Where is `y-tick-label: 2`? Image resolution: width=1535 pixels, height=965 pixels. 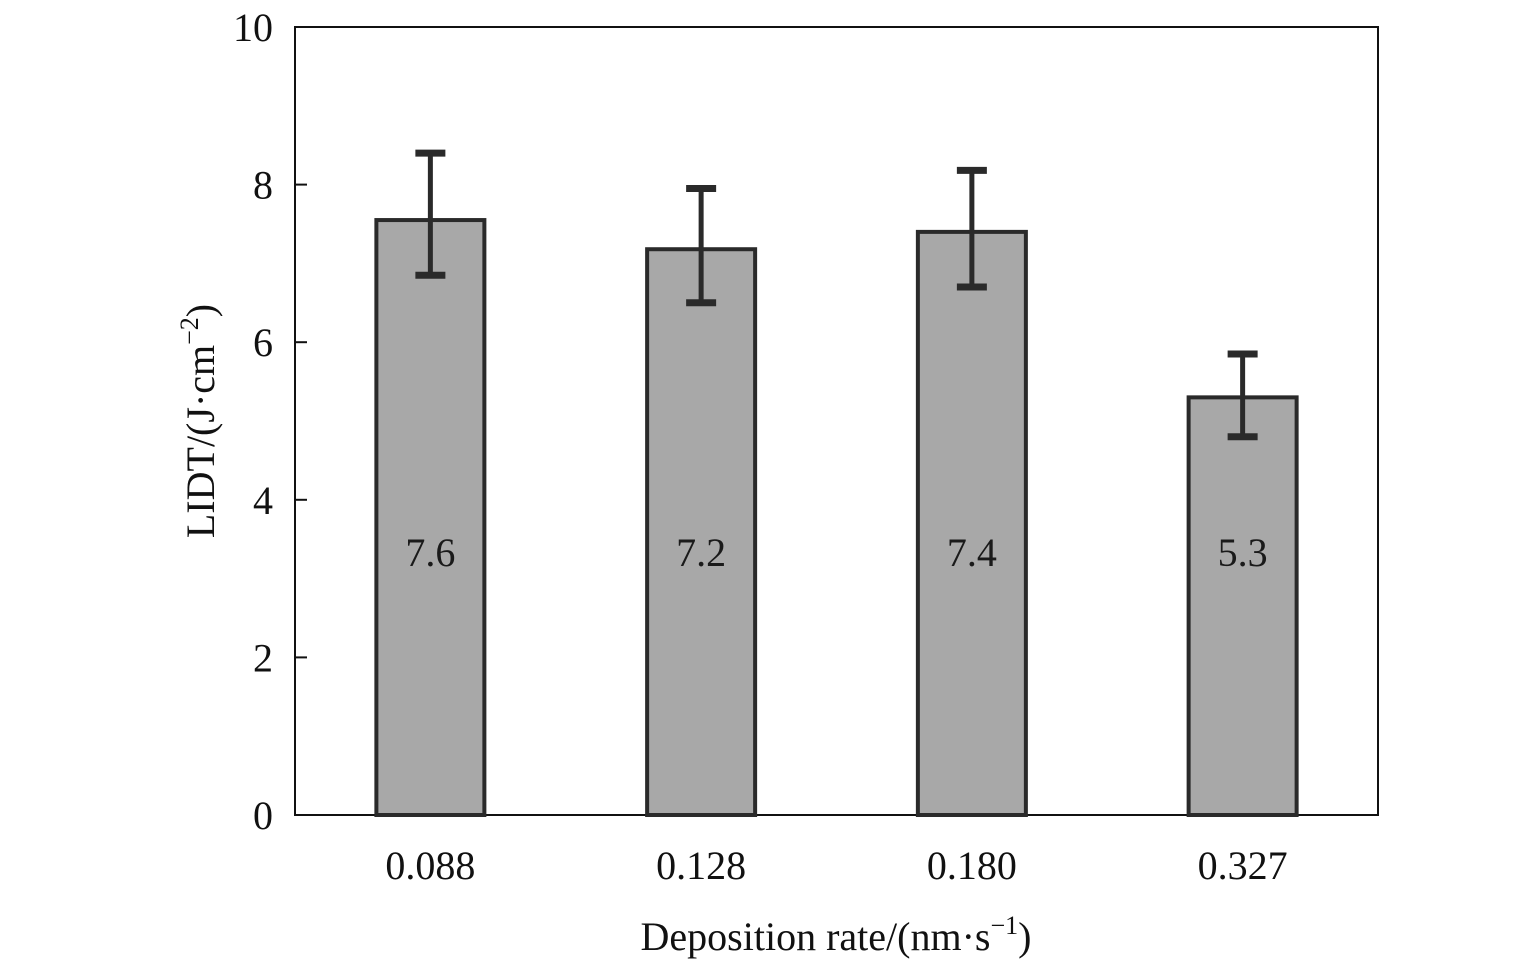 y-tick-label: 2 is located at coordinates (263, 657).